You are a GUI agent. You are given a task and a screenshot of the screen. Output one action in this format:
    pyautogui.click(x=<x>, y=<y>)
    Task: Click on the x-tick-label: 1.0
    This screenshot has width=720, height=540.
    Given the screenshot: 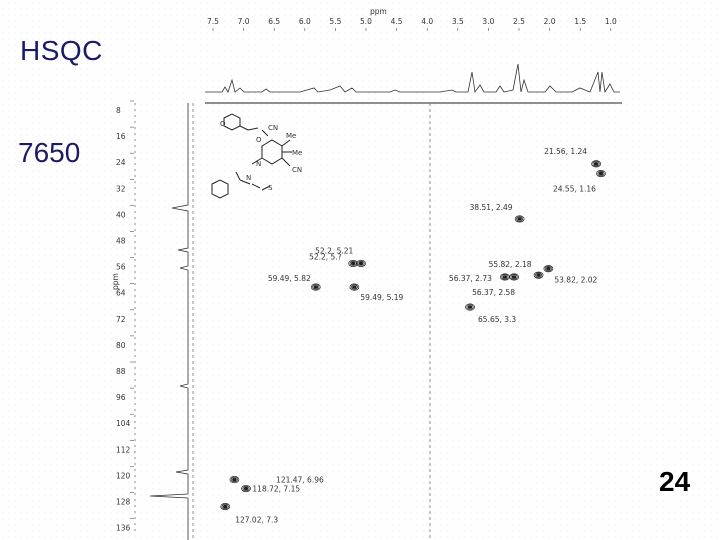 What is the action you would take?
    pyautogui.click(x=611, y=21)
    